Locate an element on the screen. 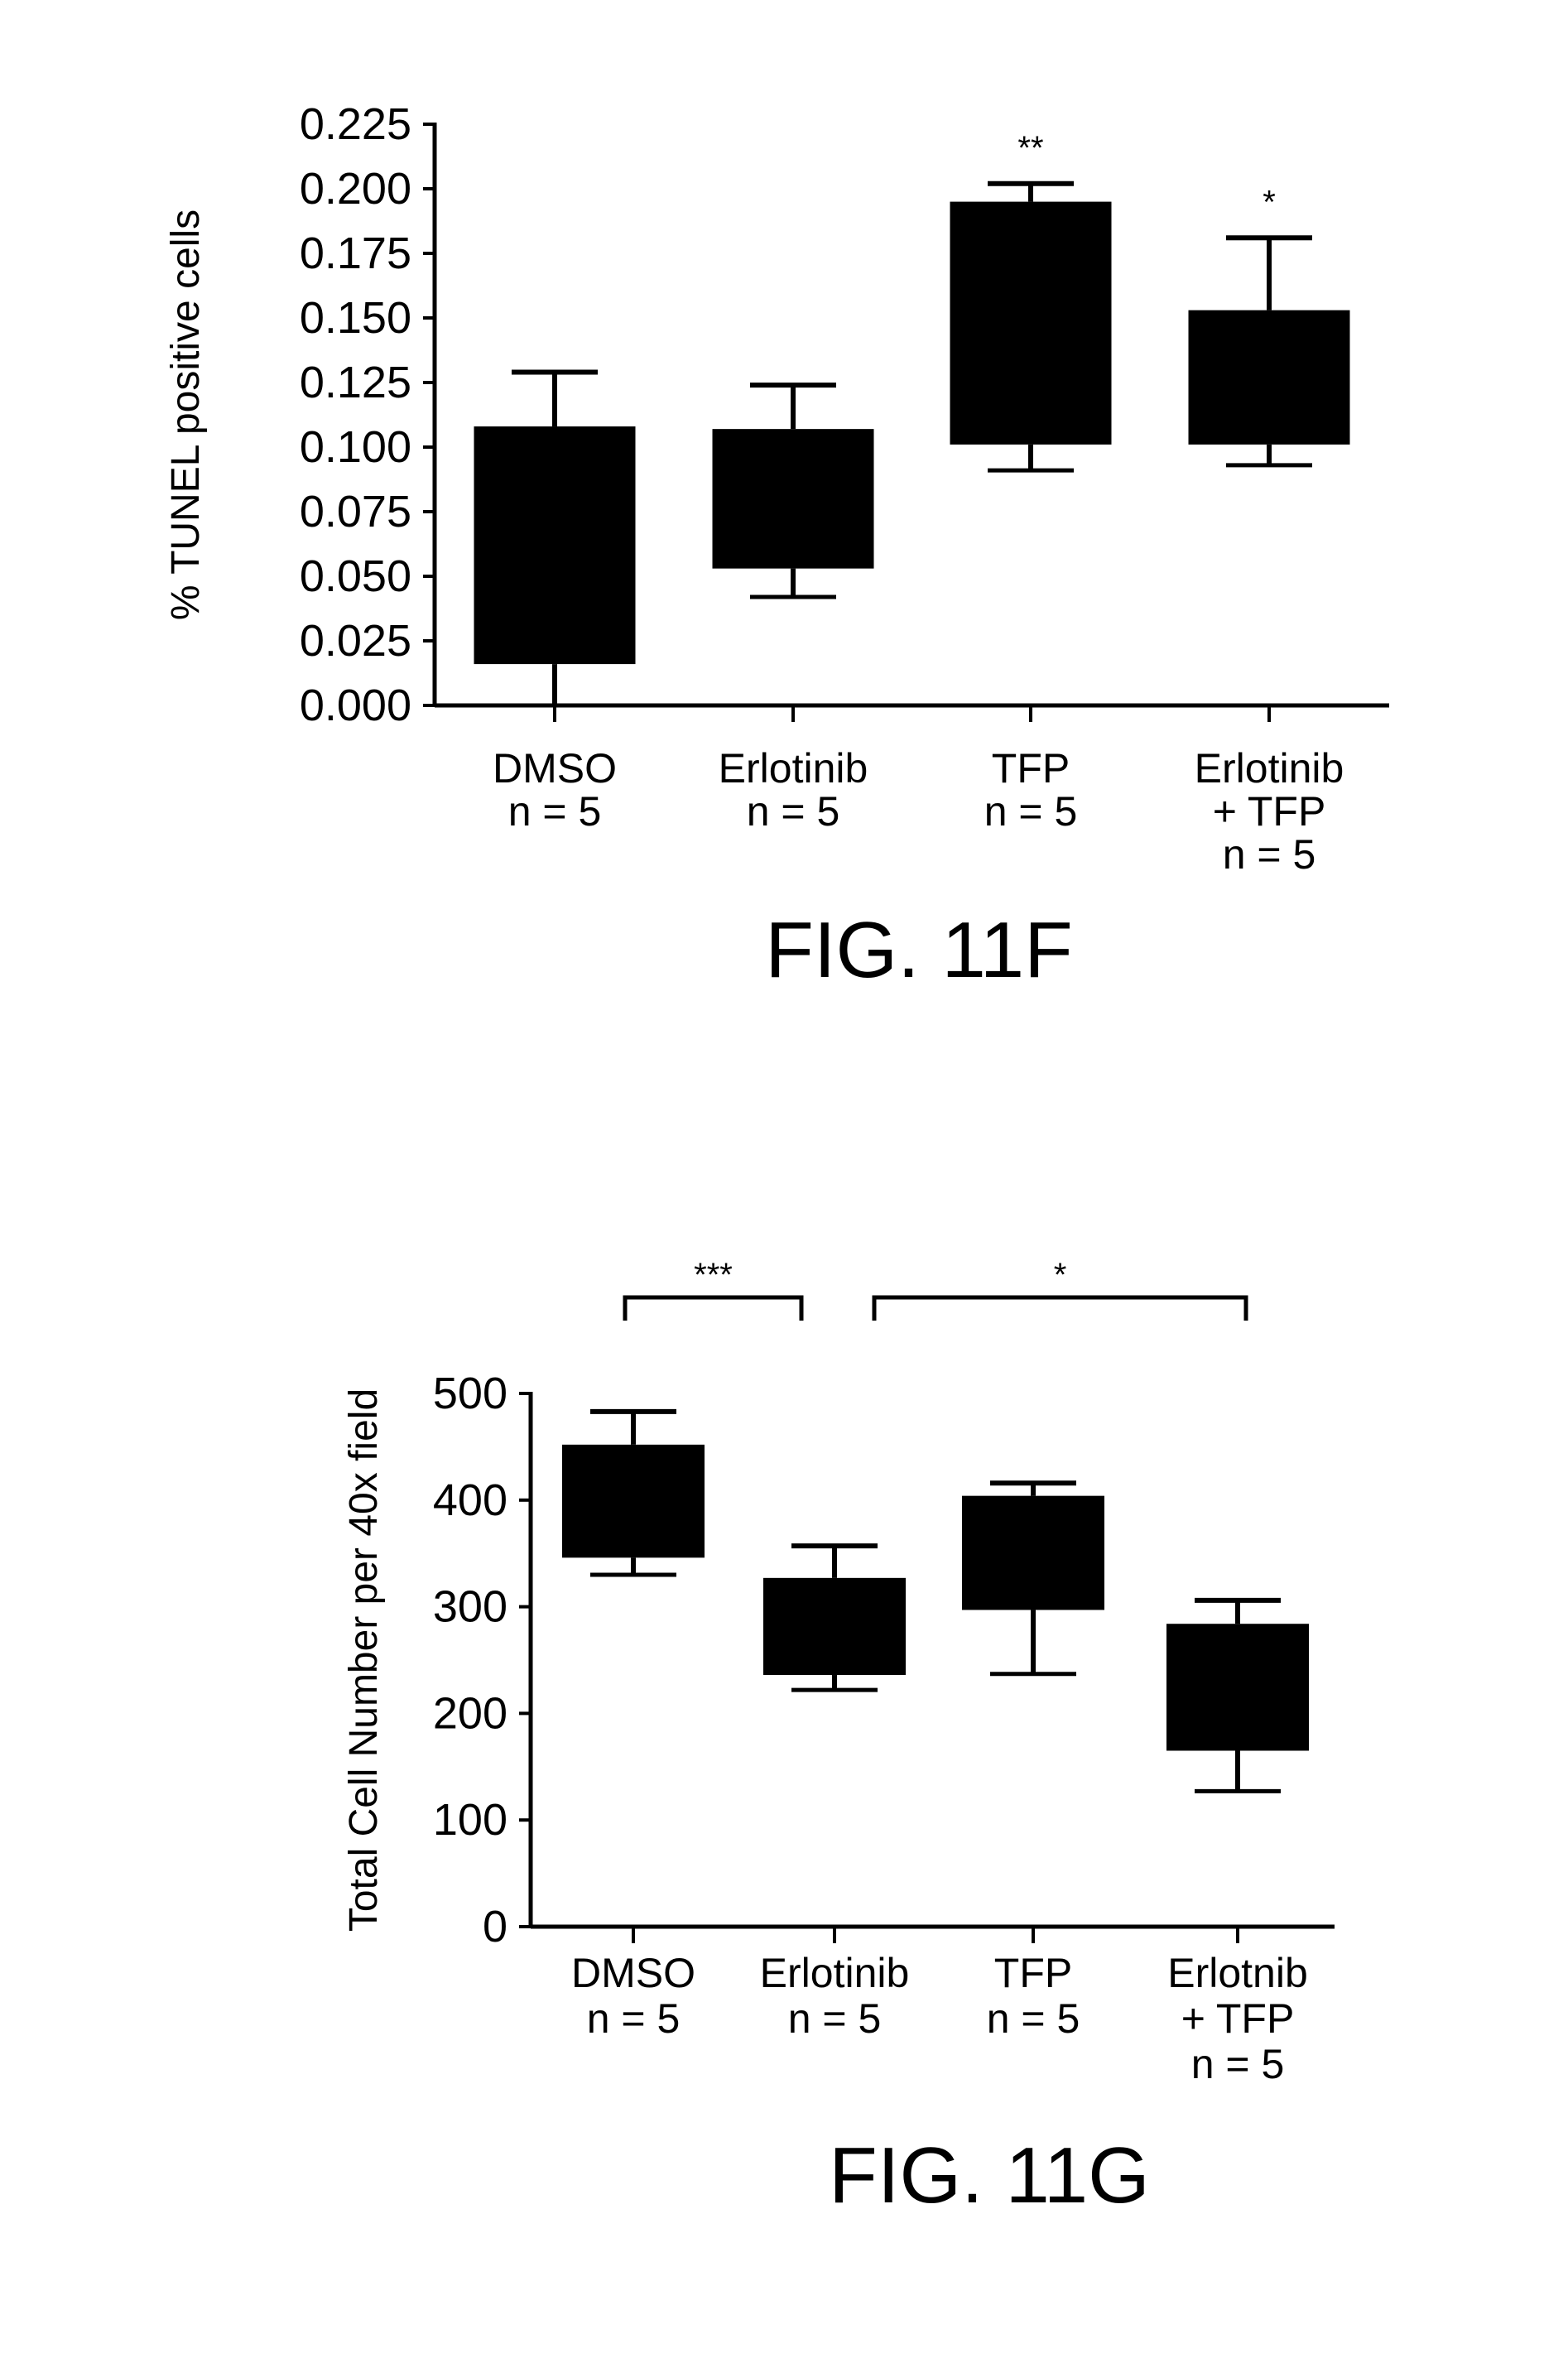  y-tick-label: 0.175 is located at coordinates (355, 253).